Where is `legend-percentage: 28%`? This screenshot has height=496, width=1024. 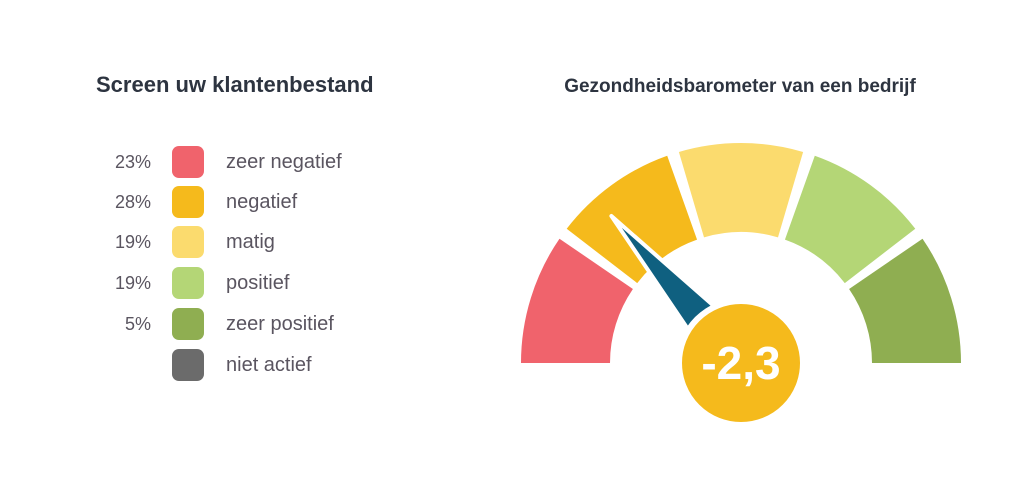 legend-percentage: 28% is located at coordinates (132, 202).